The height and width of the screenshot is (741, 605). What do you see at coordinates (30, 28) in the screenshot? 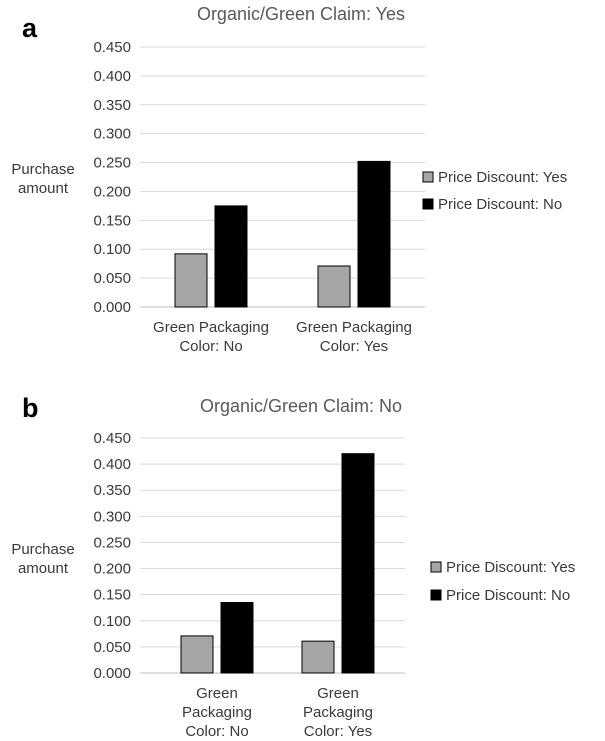
I see `panel-letter: a` at bounding box center [30, 28].